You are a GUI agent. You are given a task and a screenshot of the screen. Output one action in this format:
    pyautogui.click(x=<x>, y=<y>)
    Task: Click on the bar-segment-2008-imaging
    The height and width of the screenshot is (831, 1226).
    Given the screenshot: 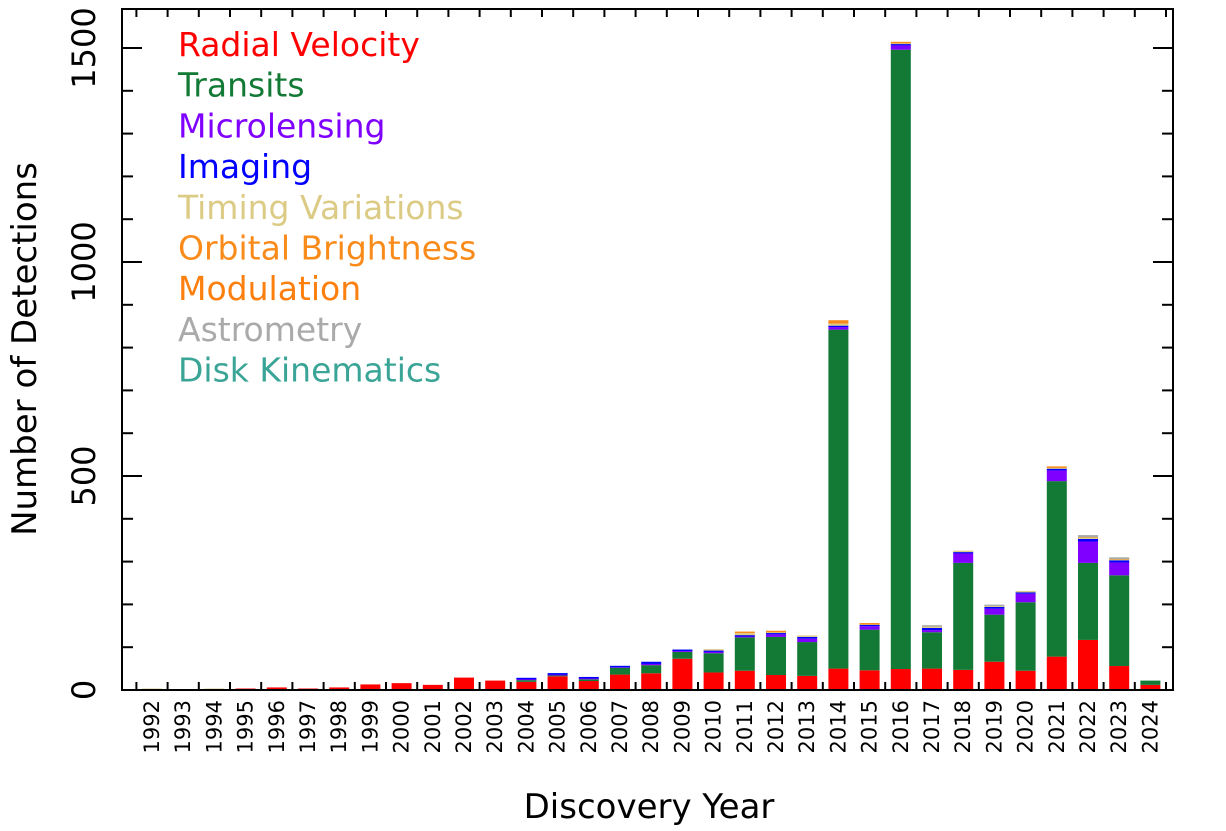 What is the action you would take?
    pyautogui.click(x=651, y=662)
    